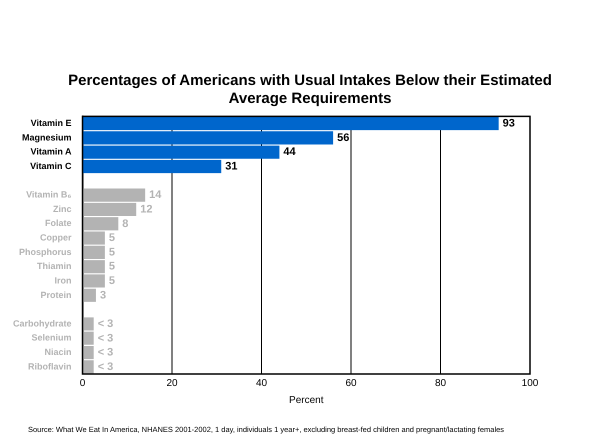 The height and width of the screenshot is (445, 594). Describe the element at coordinates (125, 224) in the screenshot. I see `data-label: 8` at that location.